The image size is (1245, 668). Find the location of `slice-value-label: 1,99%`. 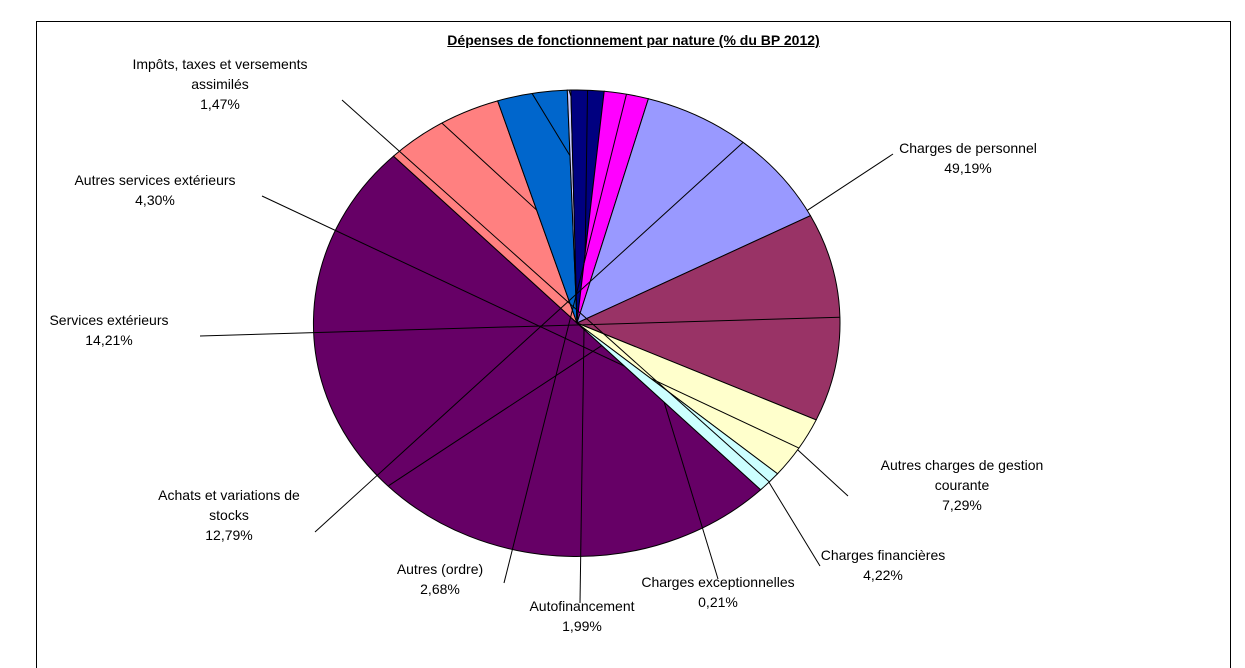

slice-value-label: 1,99% is located at coordinates (582, 626).